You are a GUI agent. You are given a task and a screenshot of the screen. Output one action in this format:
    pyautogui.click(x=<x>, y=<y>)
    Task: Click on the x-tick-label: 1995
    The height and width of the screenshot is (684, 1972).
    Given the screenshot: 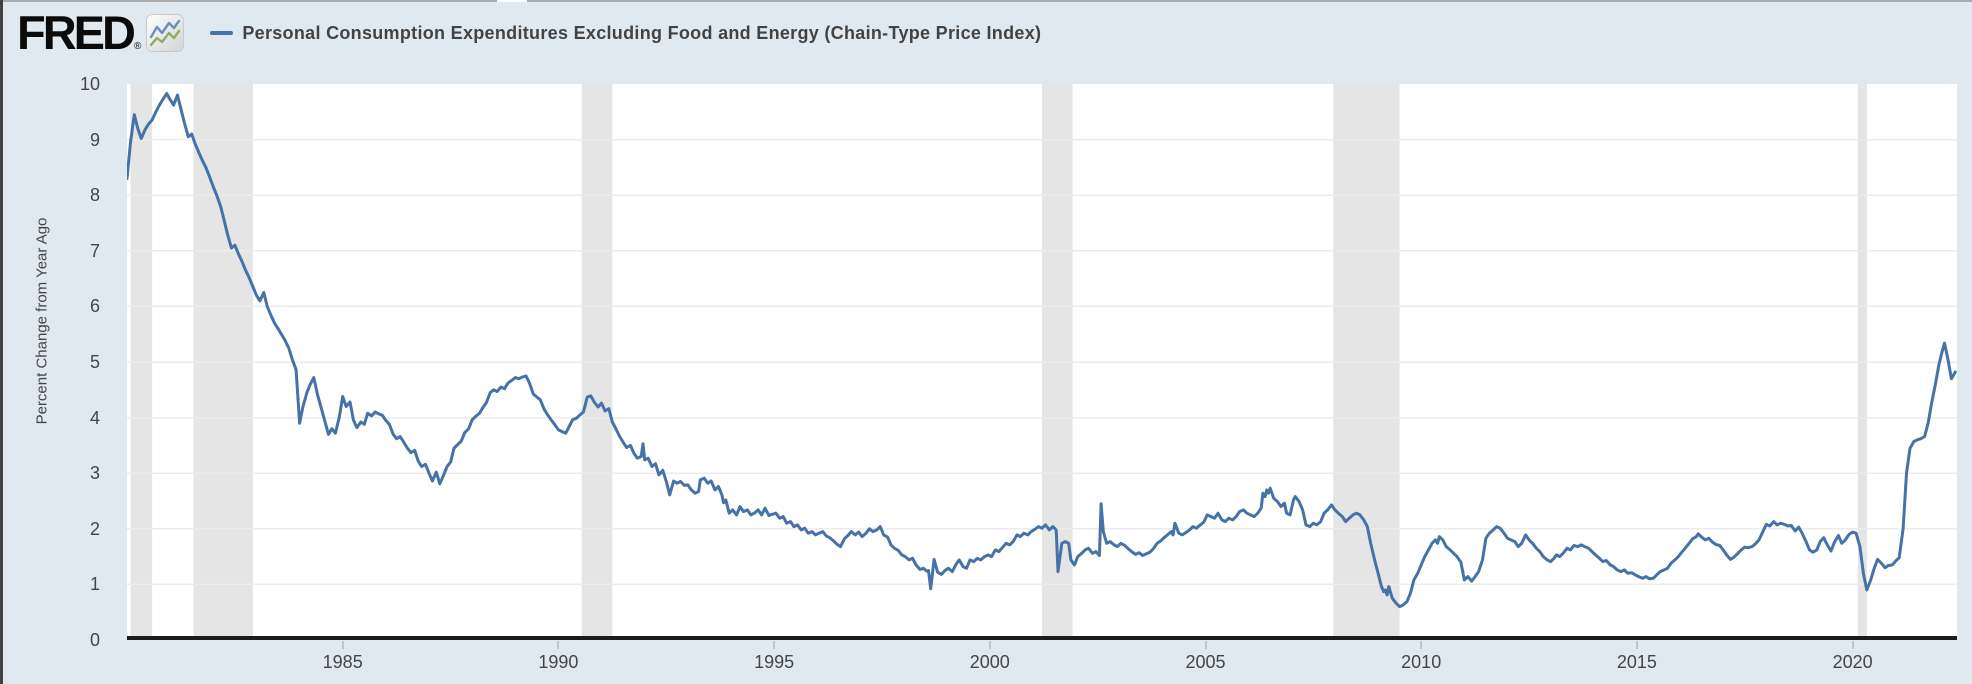 What is the action you would take?
    pyautogui.click(x=774, y=662)
    